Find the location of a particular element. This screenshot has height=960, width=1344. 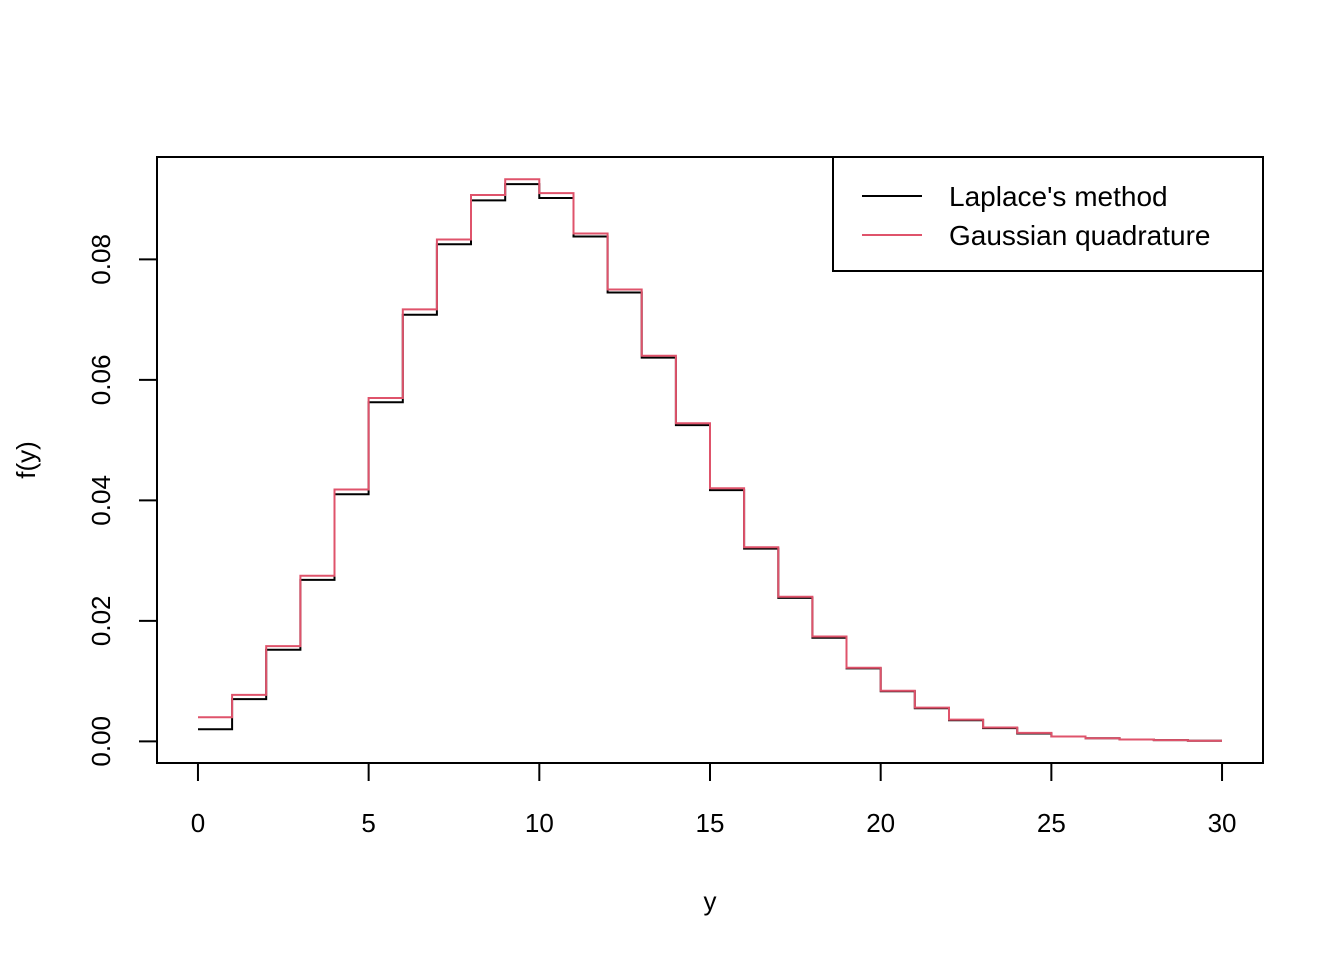

y-tick-label: 0.04 is located at coordinates (101, 500).